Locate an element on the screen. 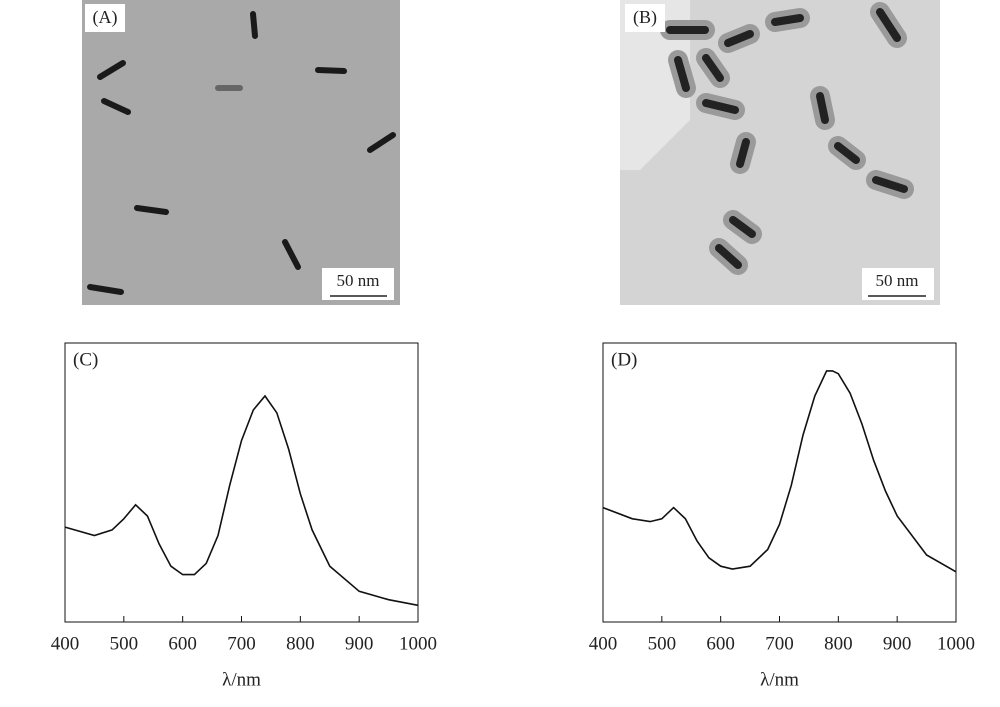 The image size is (1000, 707). tem-image-a: (A) 50 nm is located at coordinates (241, 152).